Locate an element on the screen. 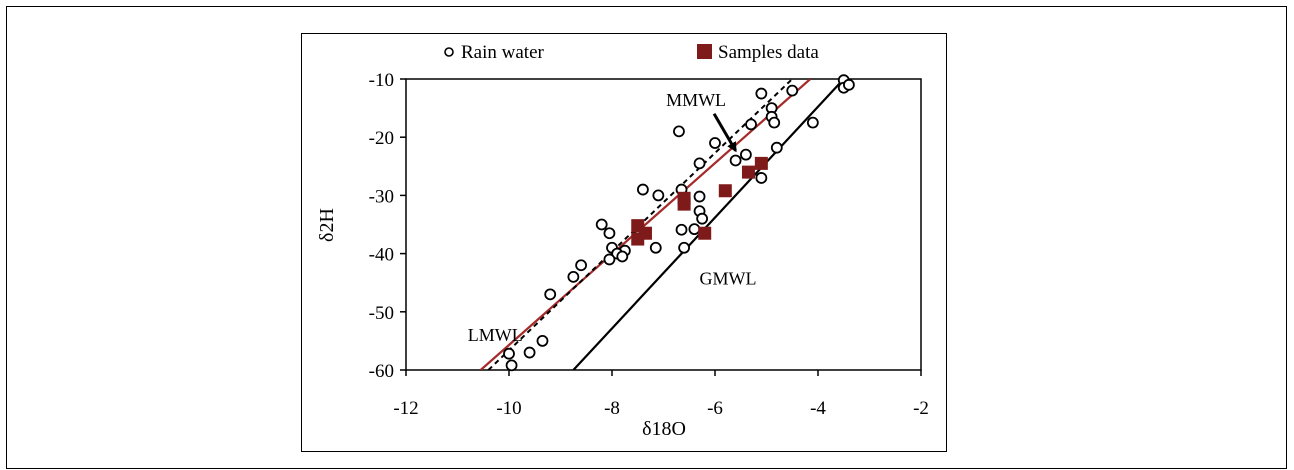 The height and width of the screenshot is (470, 1294). annotation-mmwl: MMWL is located at coordinates (696, 100).